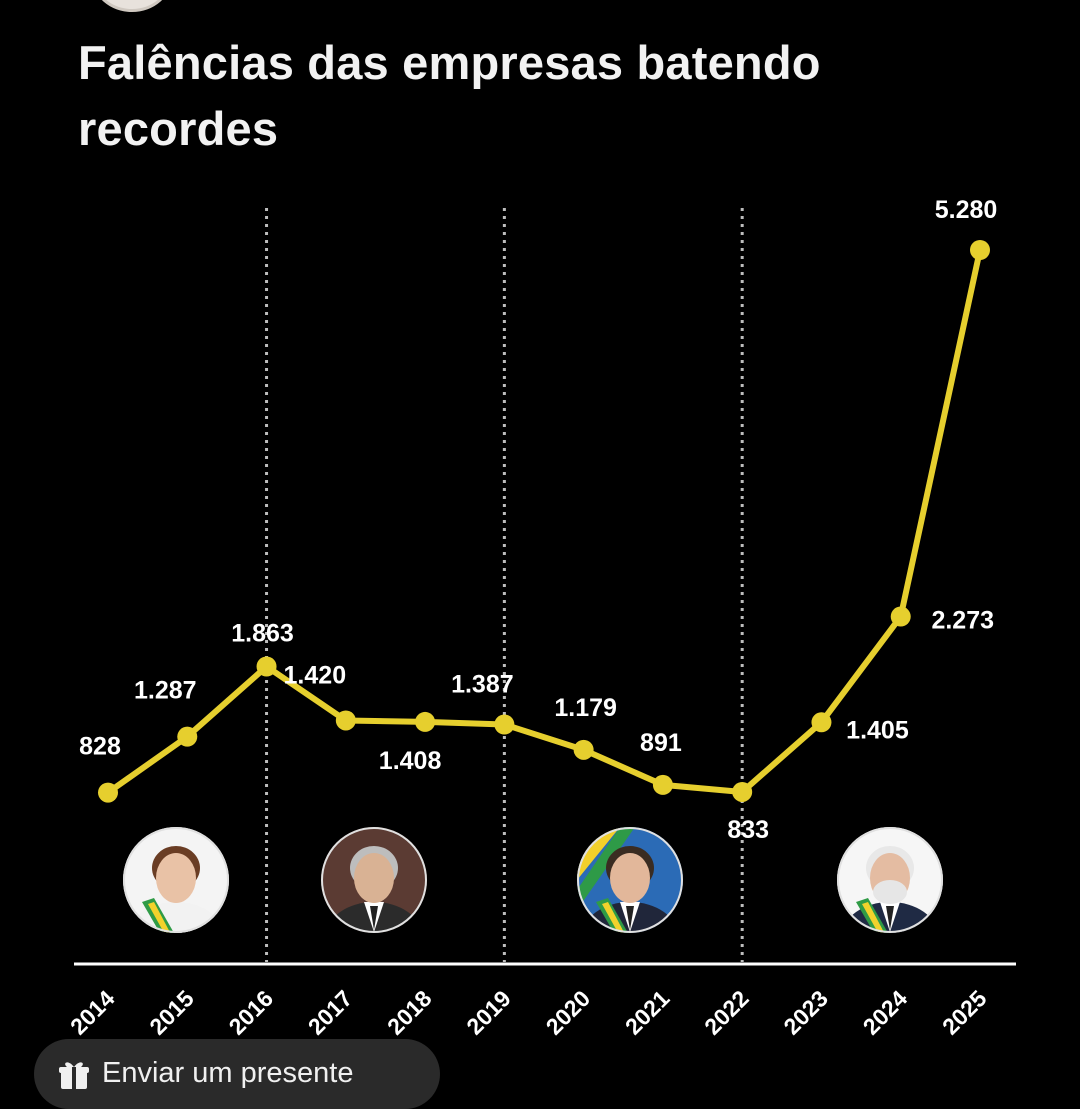 The image size is (1080, 1109). Describe the element at coordinates (630, 880) in the screenshot. I see `portrait-president-3-icon` at that location.